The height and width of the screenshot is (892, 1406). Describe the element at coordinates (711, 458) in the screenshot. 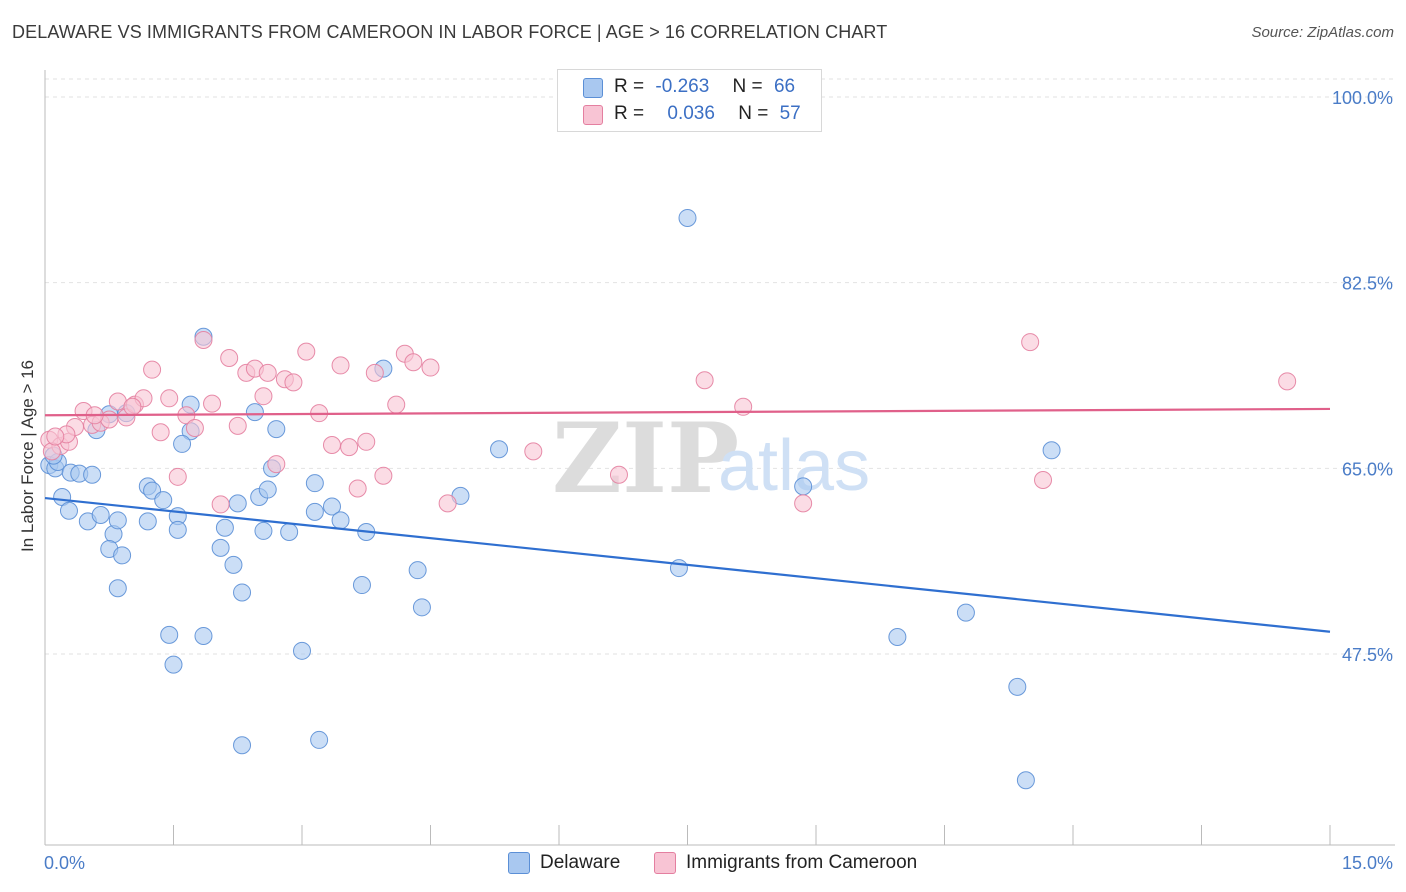

I see `watermark: ZIP atlas` at that location.